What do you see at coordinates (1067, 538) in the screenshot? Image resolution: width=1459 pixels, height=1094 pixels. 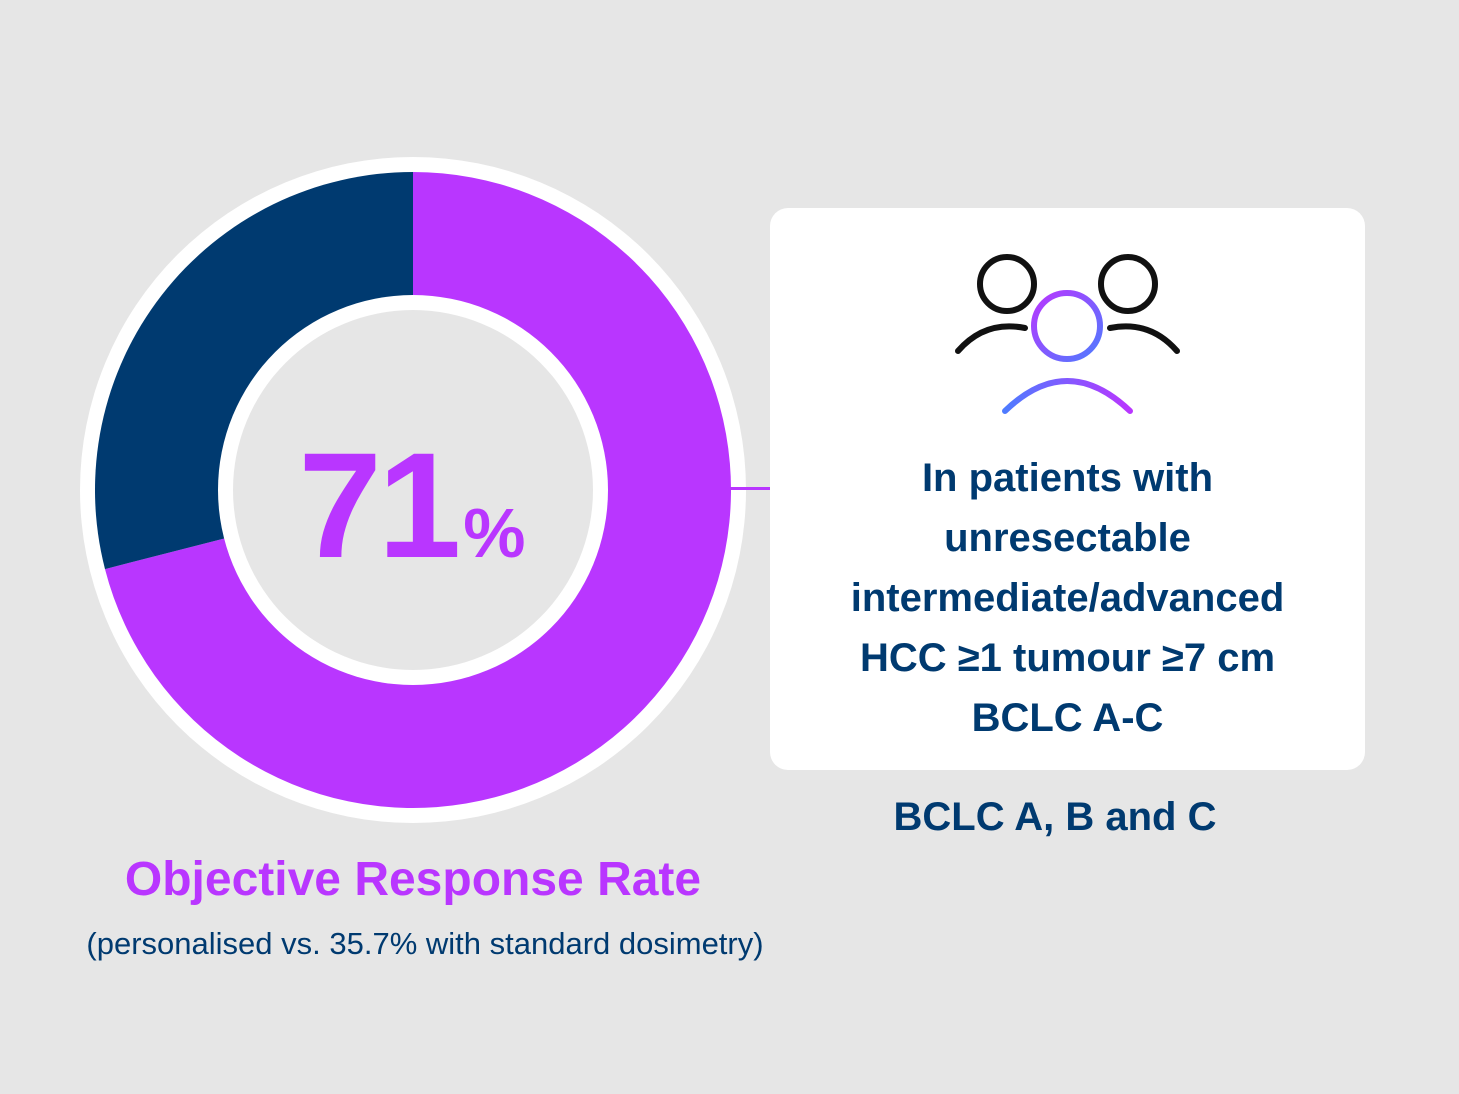 I see `criteria-line: unresectable` at bounding box center [1067, 538].